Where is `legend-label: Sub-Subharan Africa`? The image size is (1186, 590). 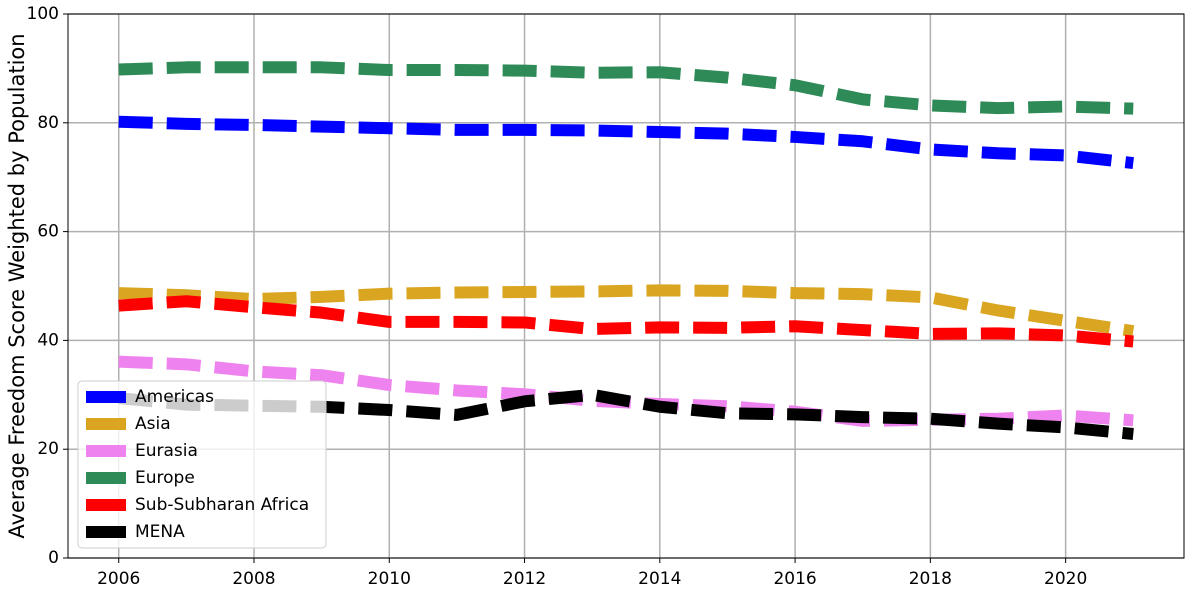
legend-label: Sub-Subharan Africa is located at coordinates (222, 505).